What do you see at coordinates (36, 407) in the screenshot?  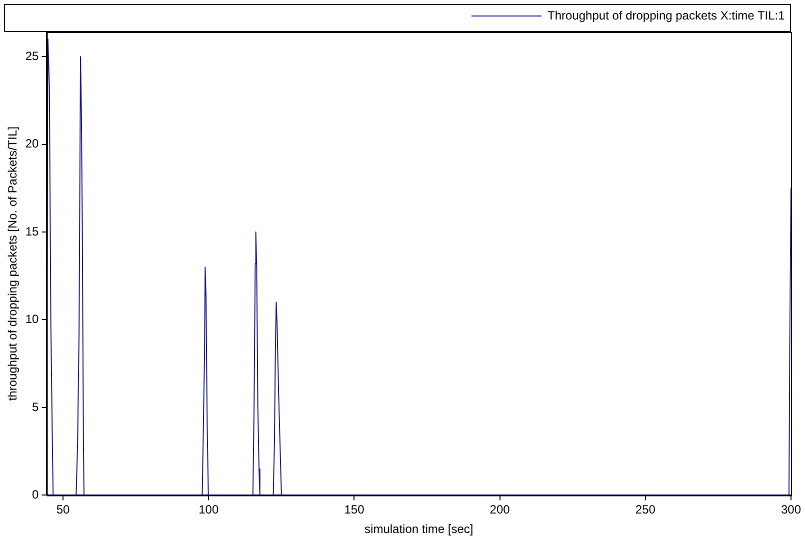 I see `y-tick-label: 5` at bounding box center [36, 407].